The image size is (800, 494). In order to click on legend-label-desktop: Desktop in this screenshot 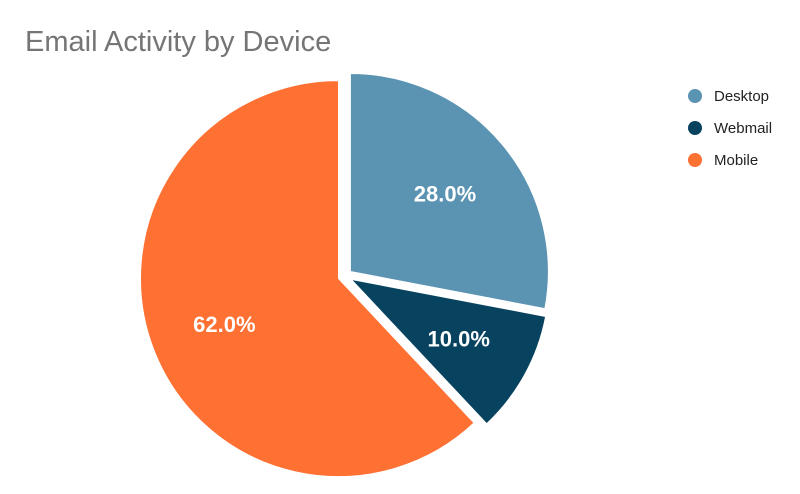, I will do `click(742, 96)`.